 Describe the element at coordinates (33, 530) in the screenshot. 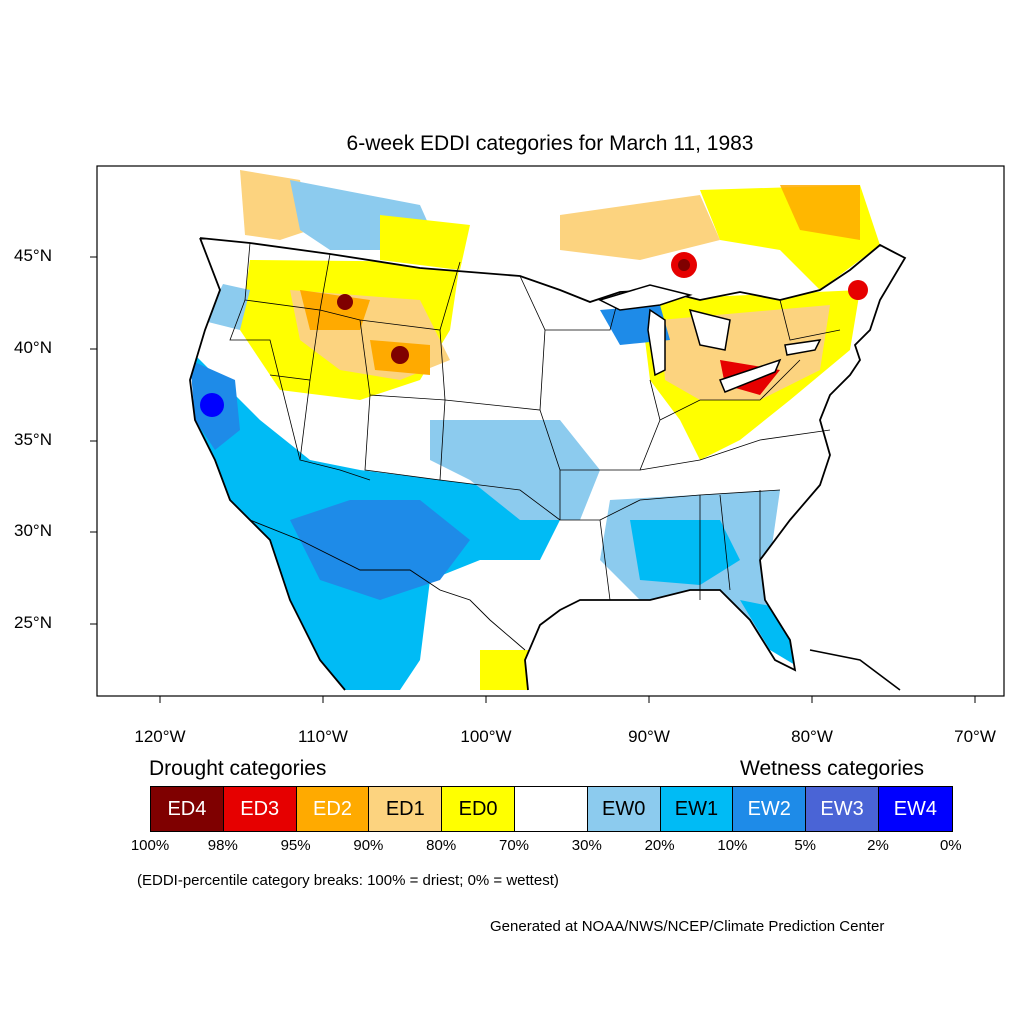

I see `lat-label-30: 30°N` at that location.